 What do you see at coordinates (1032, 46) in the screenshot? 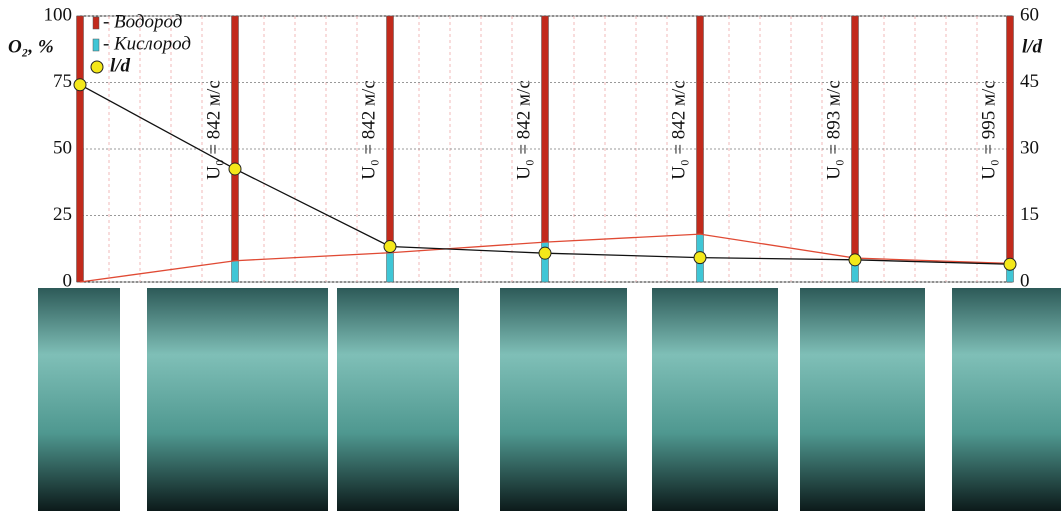
I see `y2-axis-label: l/d` at bounding box center [1032, 46].